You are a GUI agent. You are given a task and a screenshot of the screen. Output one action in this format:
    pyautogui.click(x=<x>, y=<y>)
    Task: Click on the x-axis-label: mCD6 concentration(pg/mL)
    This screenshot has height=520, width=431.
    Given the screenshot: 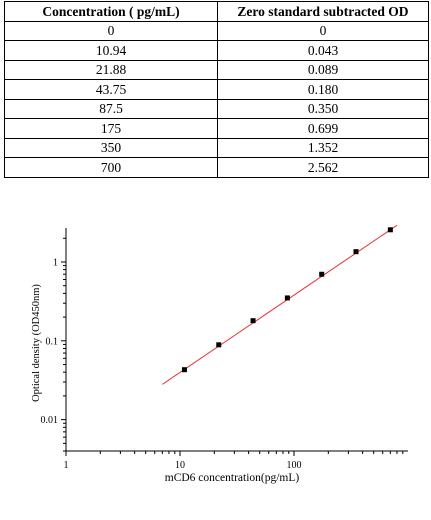 What is the action you would take?
    pyautogui.click(x=232, y=478)
    